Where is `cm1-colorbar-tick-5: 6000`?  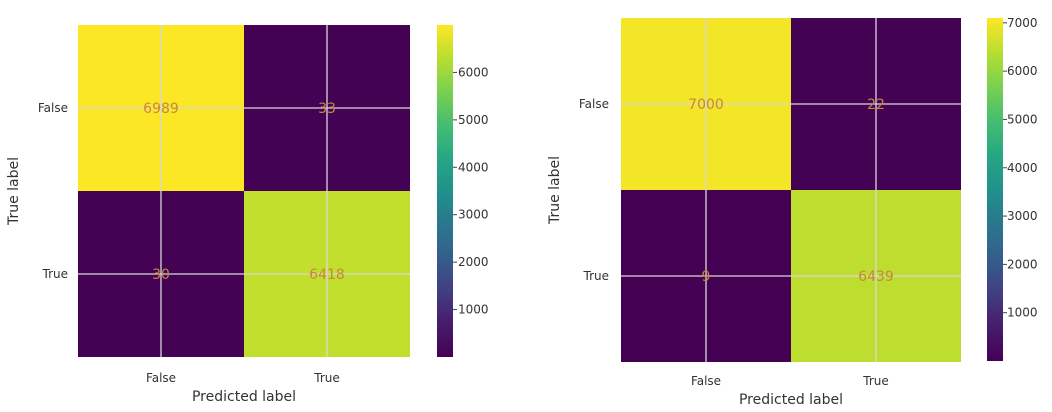 cm1-colorbar-tick-5: 6000 is located at coordinates (473, 72).